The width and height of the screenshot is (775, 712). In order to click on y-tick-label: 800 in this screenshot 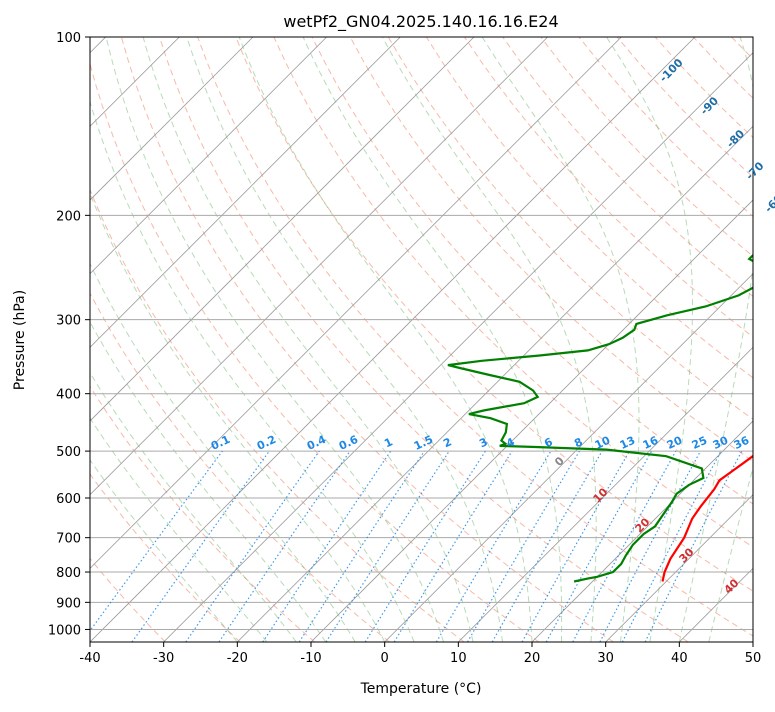, I will do `click(68, 573)`.